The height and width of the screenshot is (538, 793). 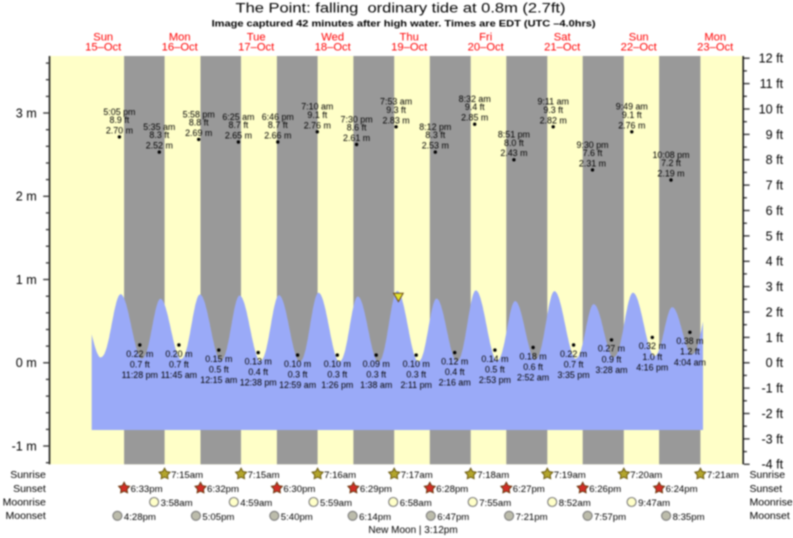 What do you see at coordinates (670, 155) in the screenshot?
I see `svg-text: 10:08 pm` at bounding box center [670, 155].